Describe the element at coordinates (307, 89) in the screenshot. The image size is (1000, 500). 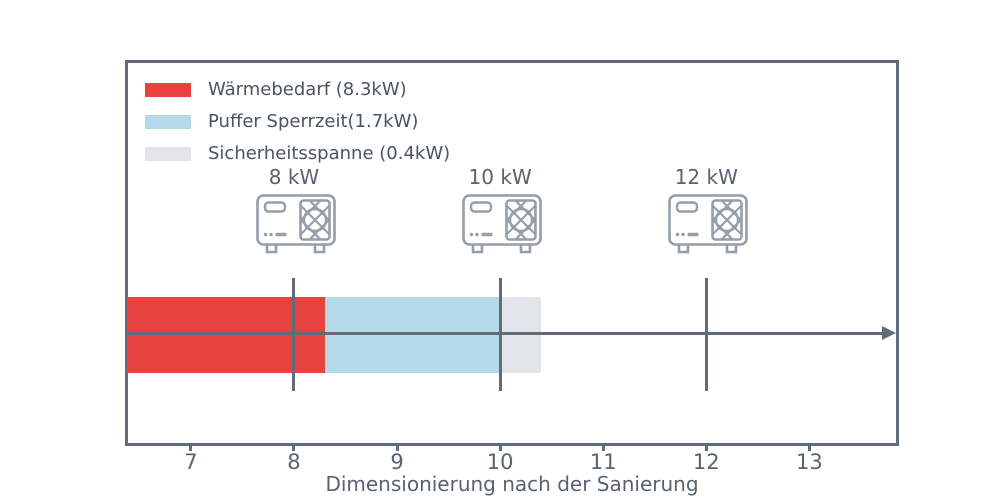
I see `legend-label: Wärmebedarf (8.3kW)` at that location.